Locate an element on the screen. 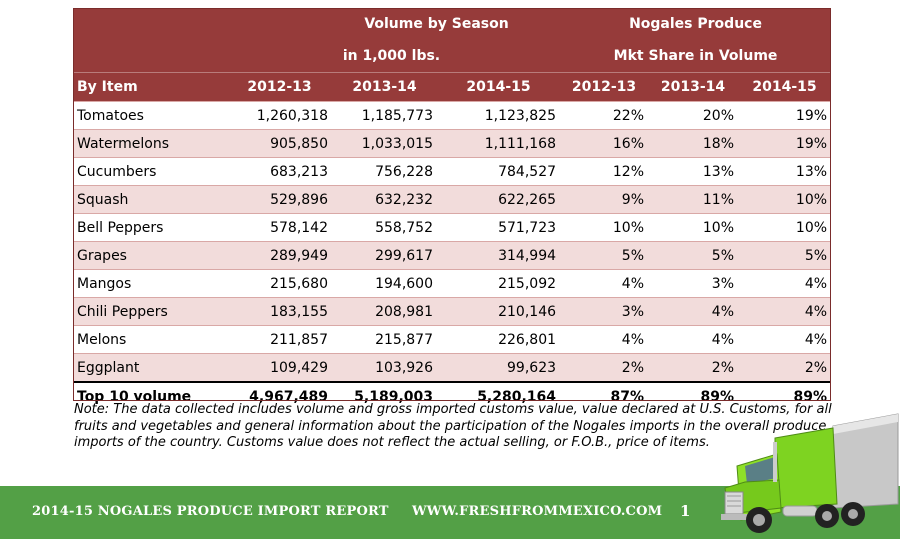 The width and height of the screenshot is (900, 539). page-number: 1 is located at coordinates (685, 511).